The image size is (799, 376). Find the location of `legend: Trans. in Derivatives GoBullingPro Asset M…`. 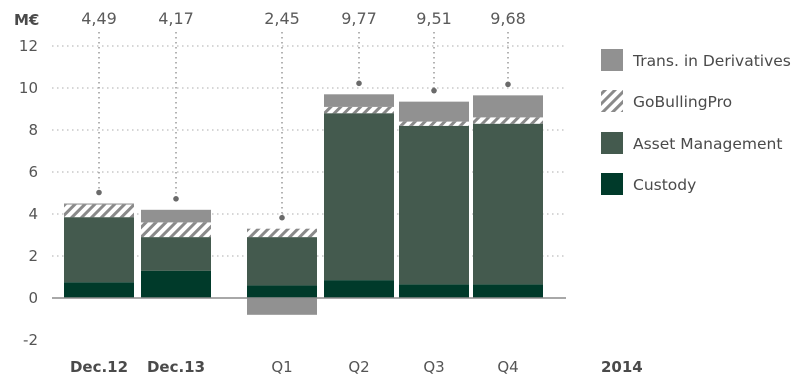

legend: Trans. in Derivatives GoBullingPro Asset M… is located at coordinates (696, 122).